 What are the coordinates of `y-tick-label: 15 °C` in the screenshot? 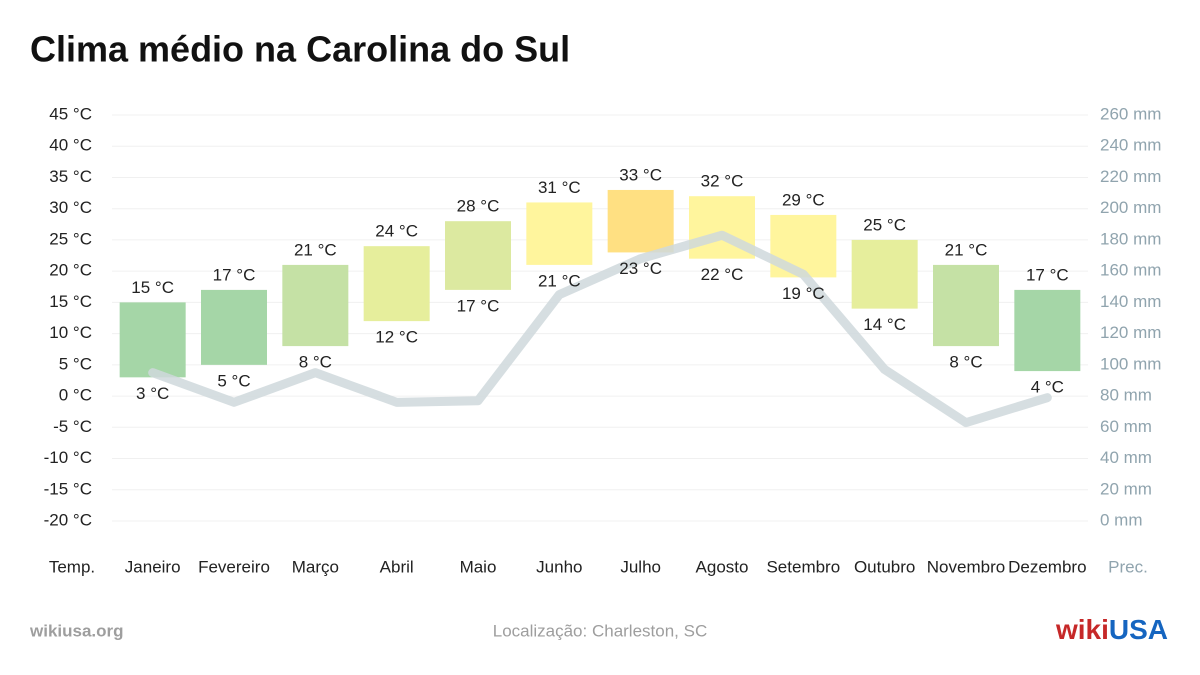 It's located at (70, 301).